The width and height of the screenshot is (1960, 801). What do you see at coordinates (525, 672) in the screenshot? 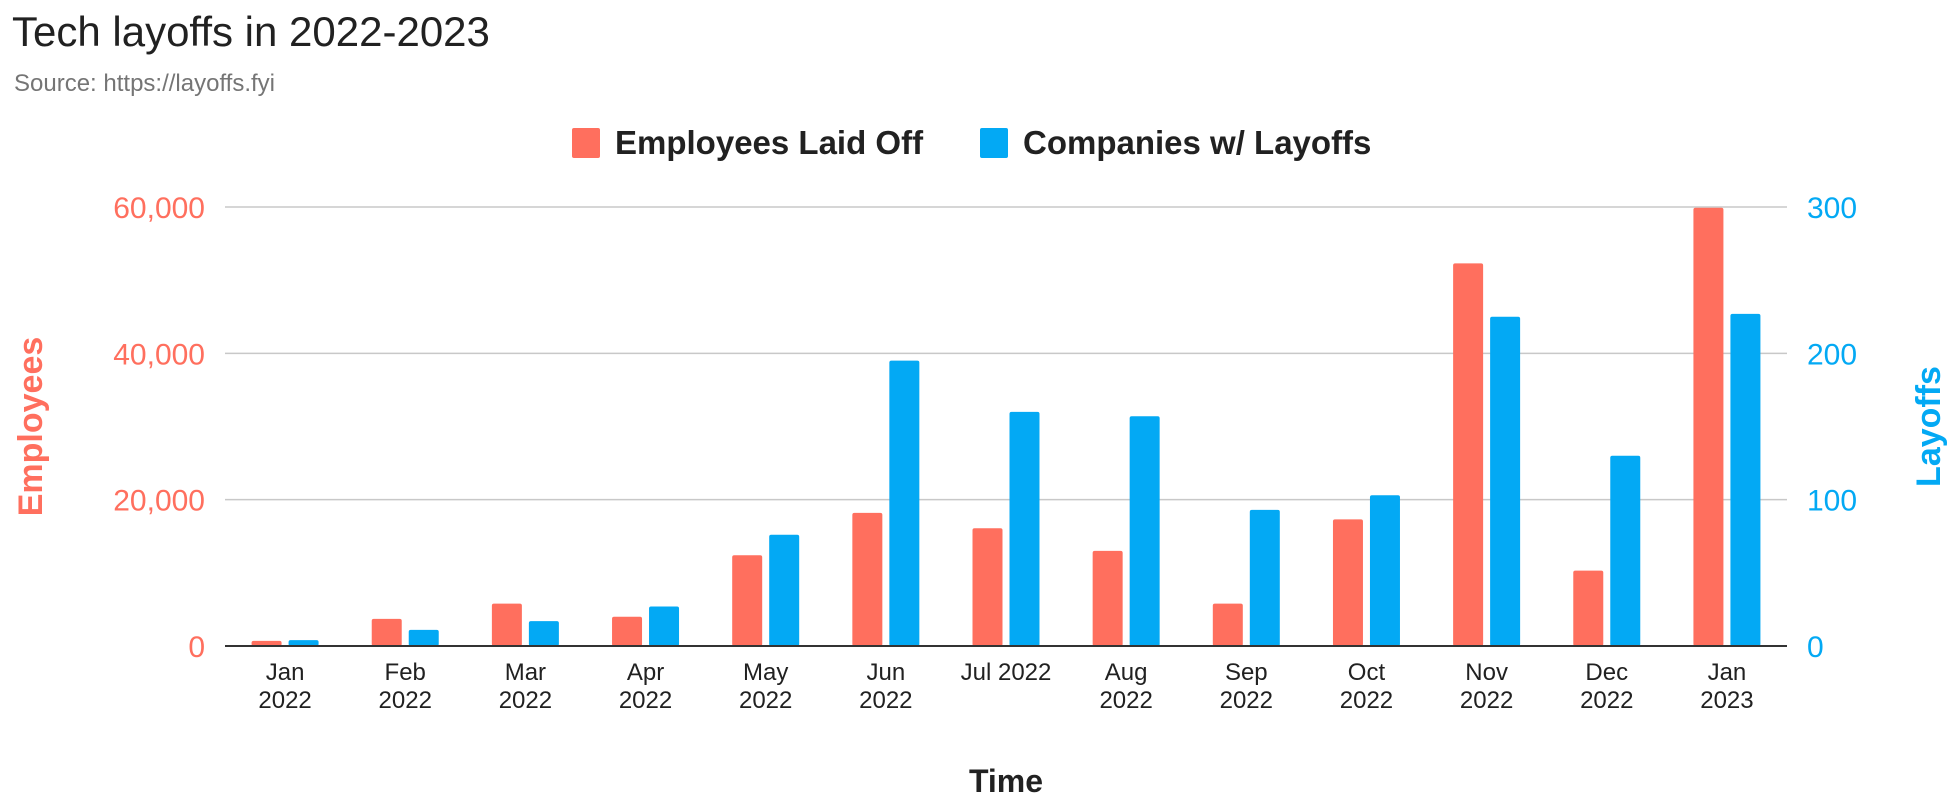
I see `x-tick-label: Mar` at bounding box center [525, 672].